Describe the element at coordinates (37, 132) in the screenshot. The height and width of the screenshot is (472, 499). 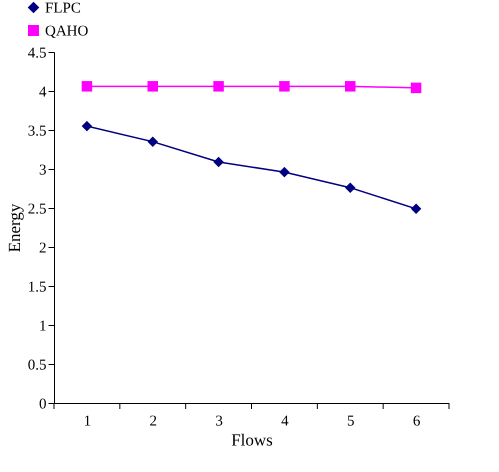
I see `y-tick-label: 3.5` at that location.